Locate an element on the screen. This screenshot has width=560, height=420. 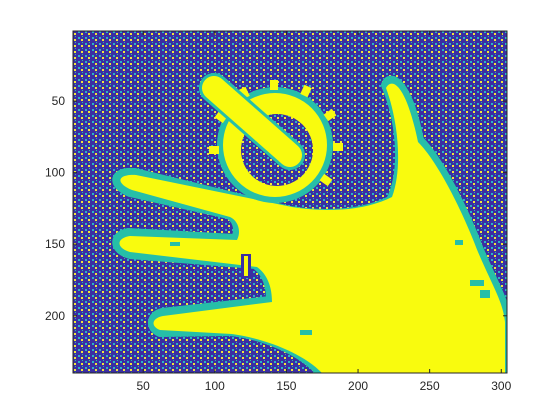
y-tick-label: 100 is located at coordinates (55, 173).